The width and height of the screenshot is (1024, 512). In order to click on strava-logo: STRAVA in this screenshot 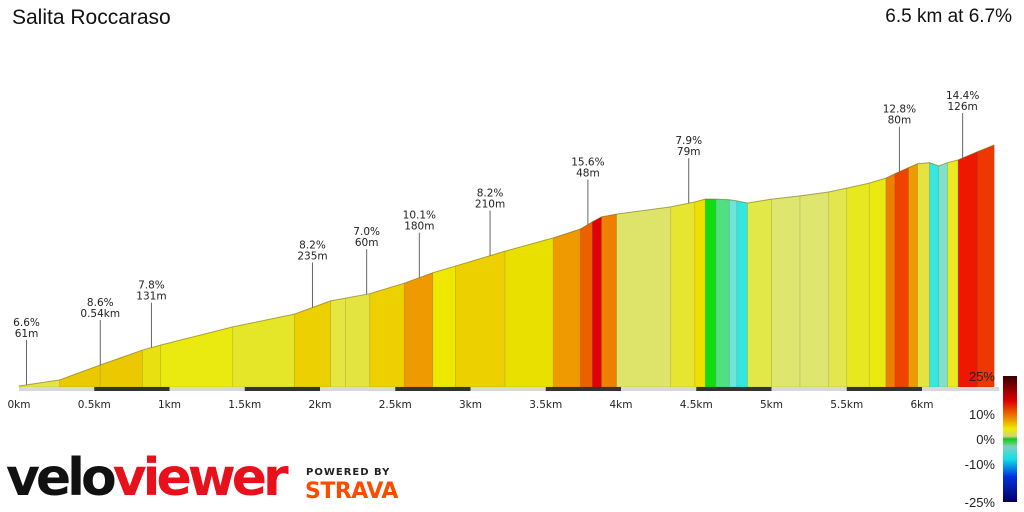, I will do `click(351, 491)`.